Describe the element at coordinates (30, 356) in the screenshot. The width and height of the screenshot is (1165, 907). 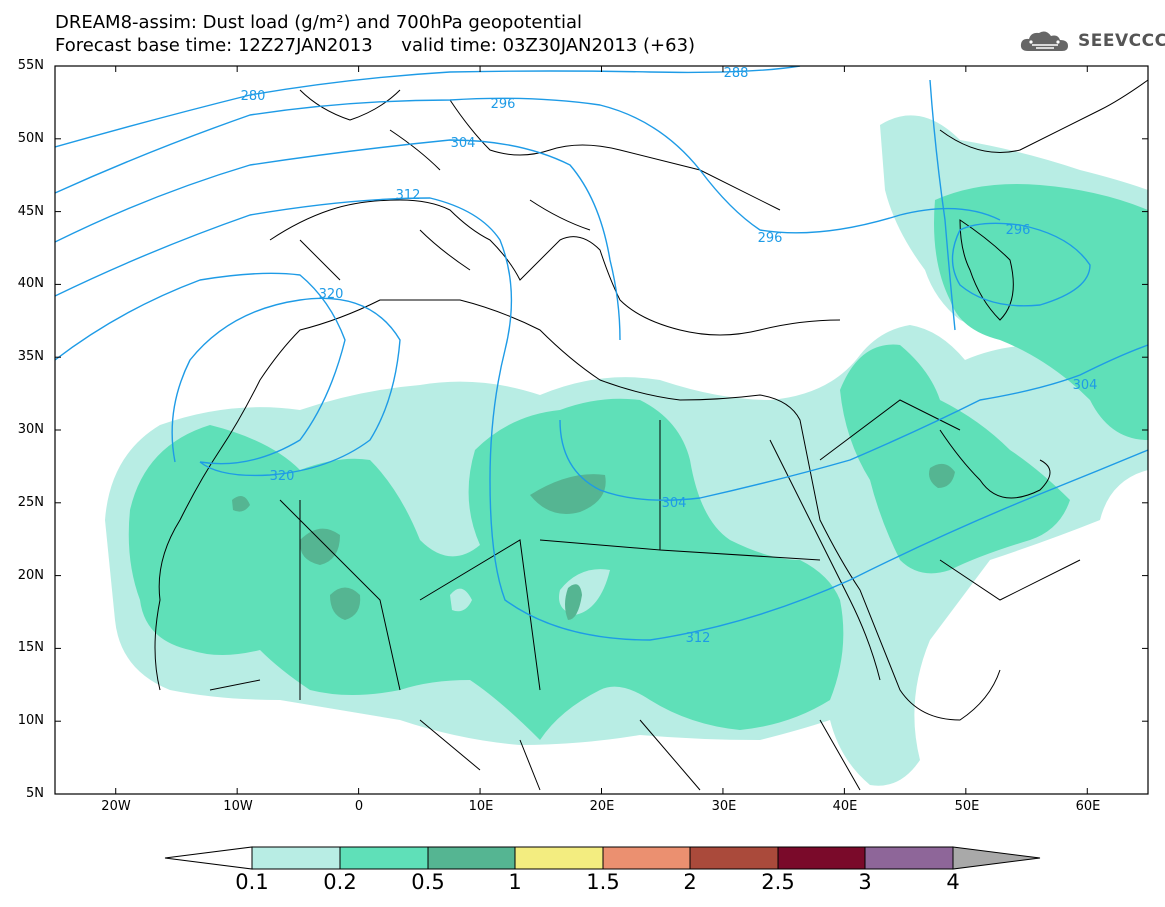
I see `lat-label: 35N` at that location.